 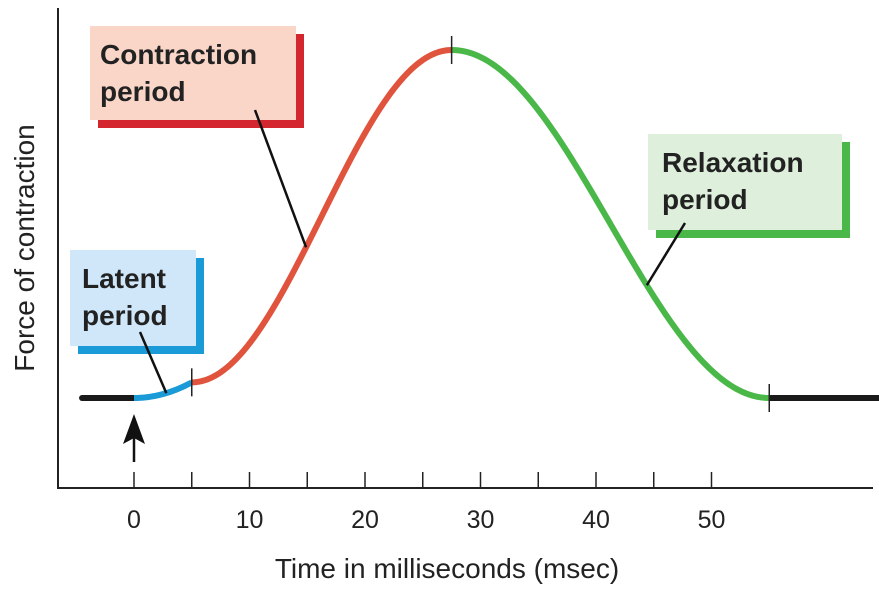 I want to click on stimulus-arrow, so click(x=134, y=438).